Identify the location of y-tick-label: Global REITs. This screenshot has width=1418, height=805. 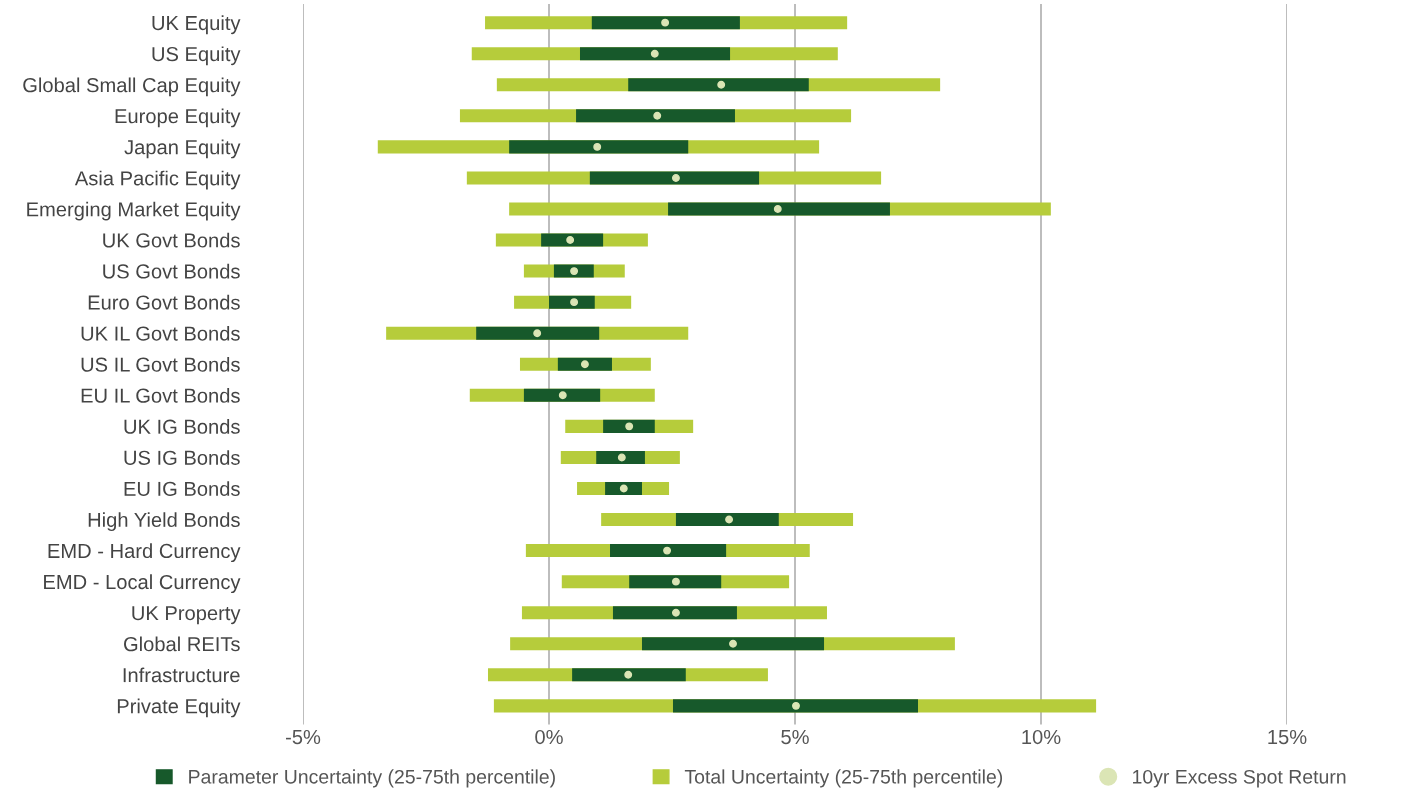
(182, 644).